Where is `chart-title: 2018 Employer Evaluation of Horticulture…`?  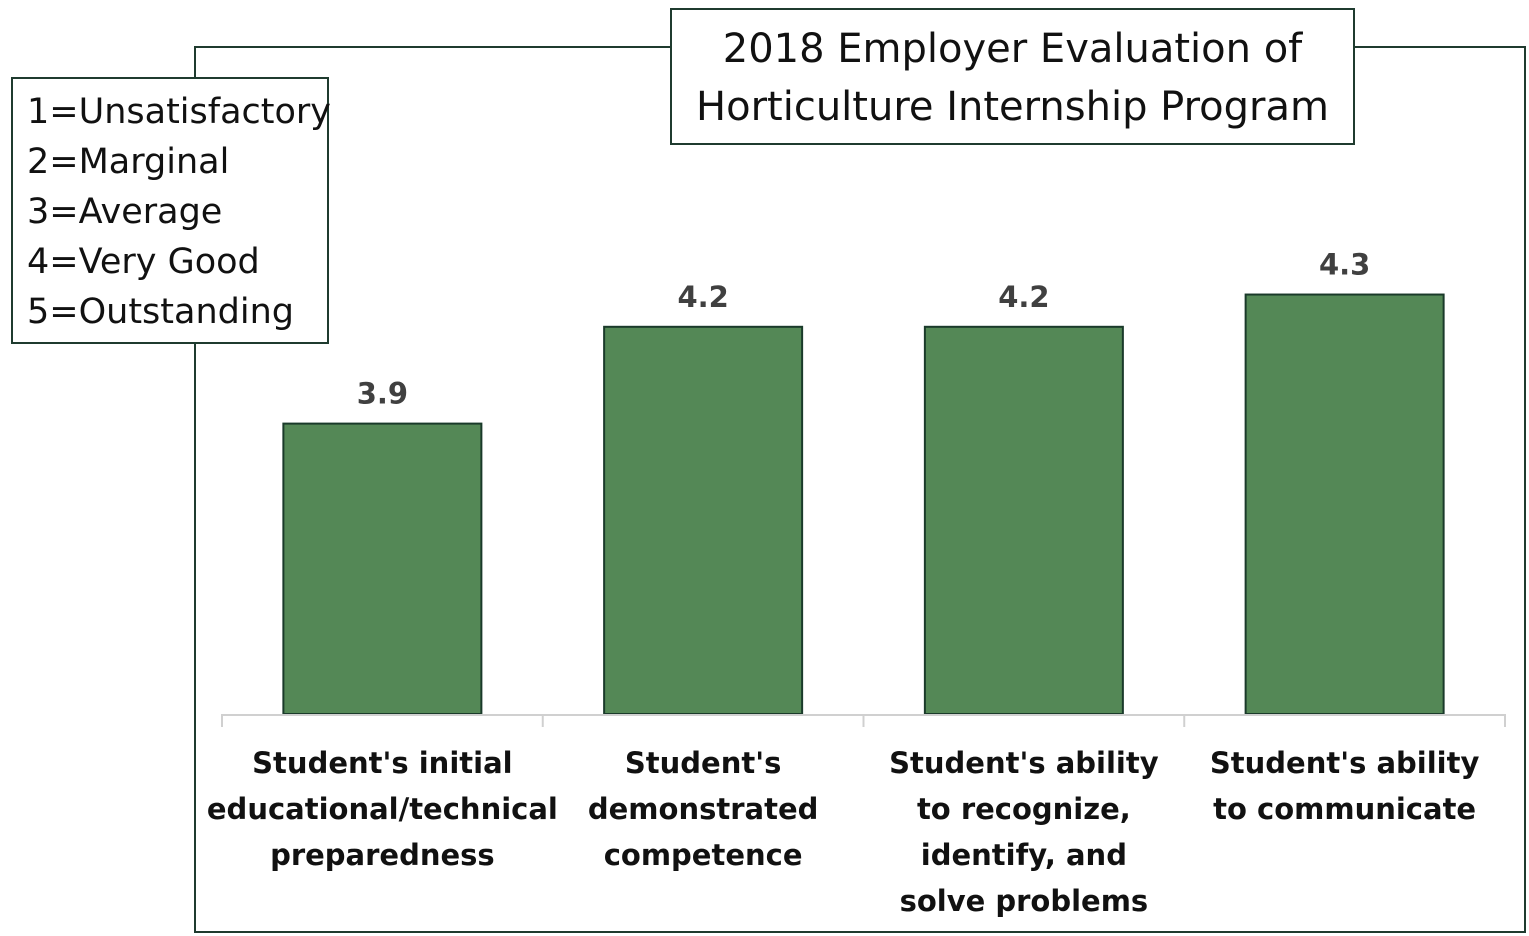 chart-title: 2018 Employer Evaluation of Horticulture… is located at coordinates (1012, 76).